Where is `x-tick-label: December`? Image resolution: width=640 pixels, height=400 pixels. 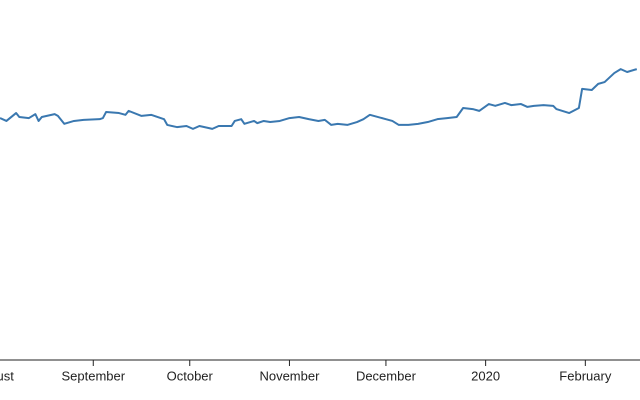 x-tick-label: December is located at coordinates (386, 375).